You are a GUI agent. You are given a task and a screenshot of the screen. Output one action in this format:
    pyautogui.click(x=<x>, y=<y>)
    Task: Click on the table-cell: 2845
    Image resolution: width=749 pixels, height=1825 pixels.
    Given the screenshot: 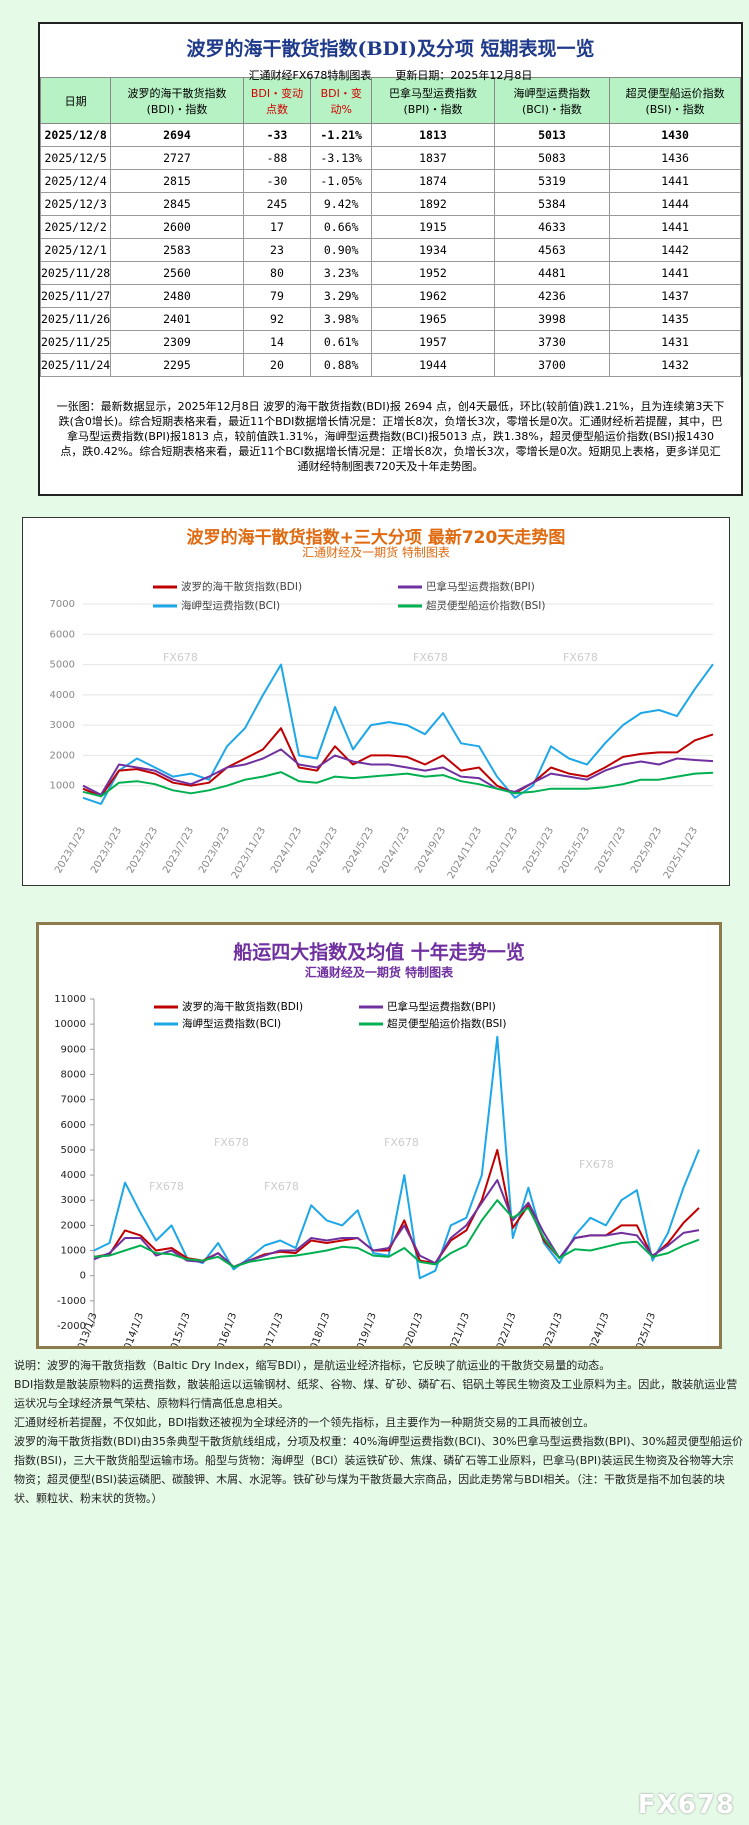 What is the action you would take?
    pyautogui.click(x=177, y=204)
    